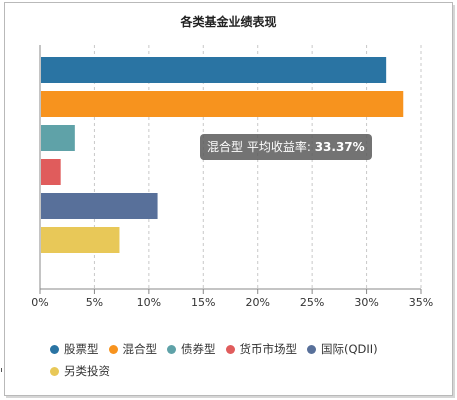  Describe the element at coordinates (454, 201) in the screenshot. I see `frame-shadow-right` at that location.